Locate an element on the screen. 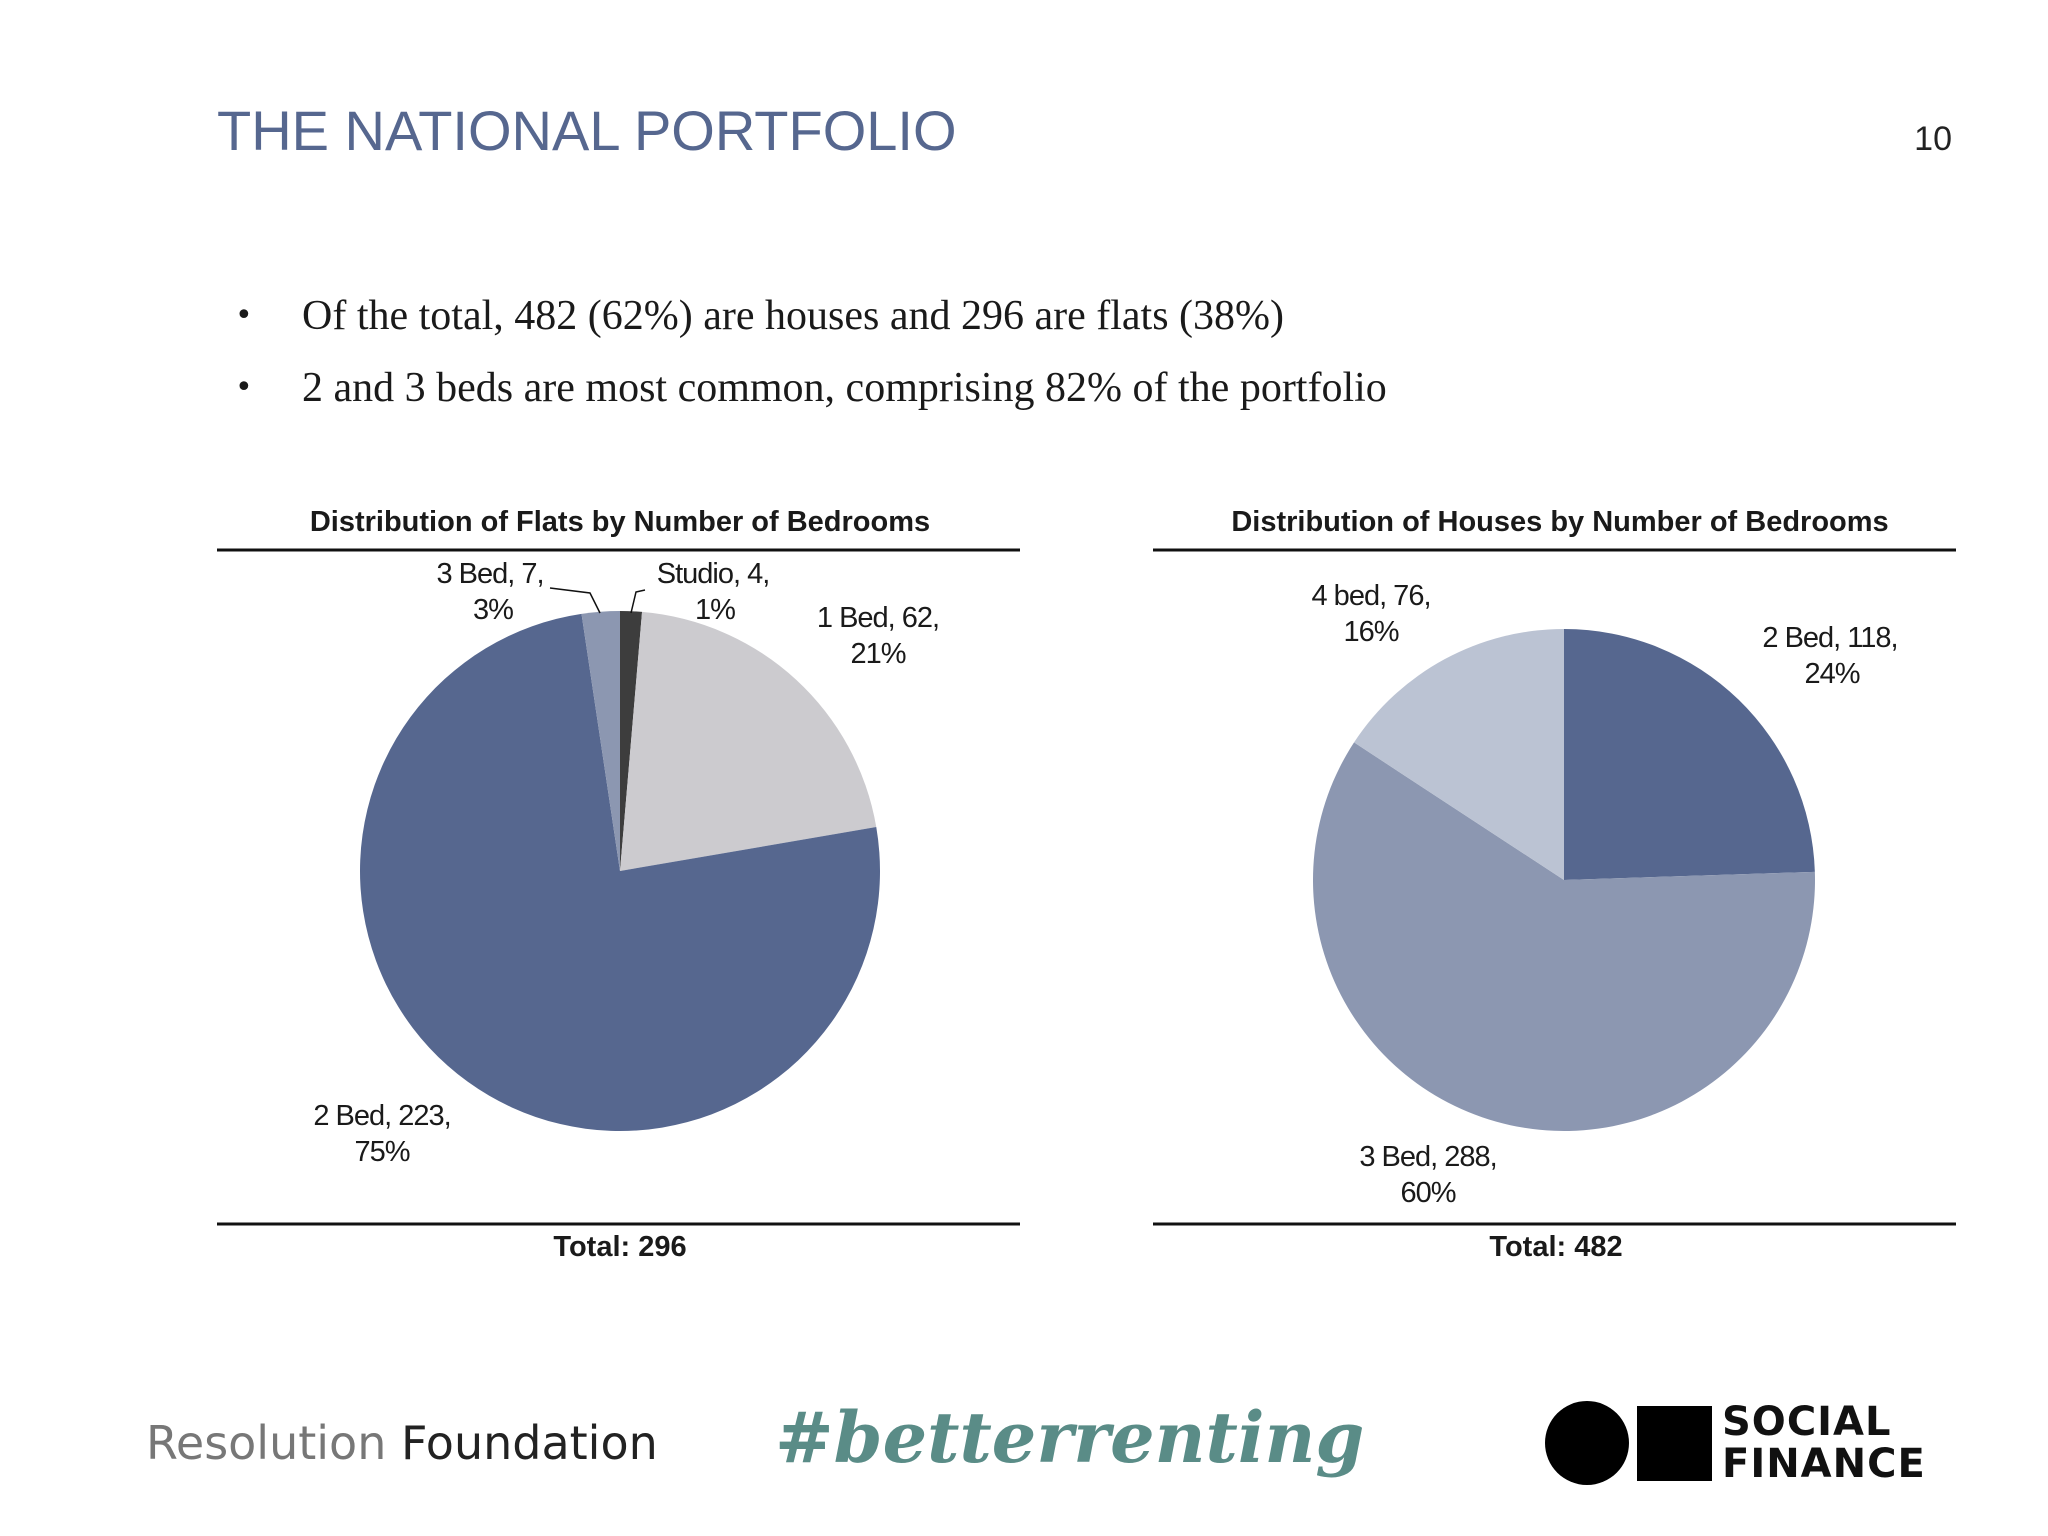  flats-label-1bed-line2: 21% is located at coordinates (877, 654).